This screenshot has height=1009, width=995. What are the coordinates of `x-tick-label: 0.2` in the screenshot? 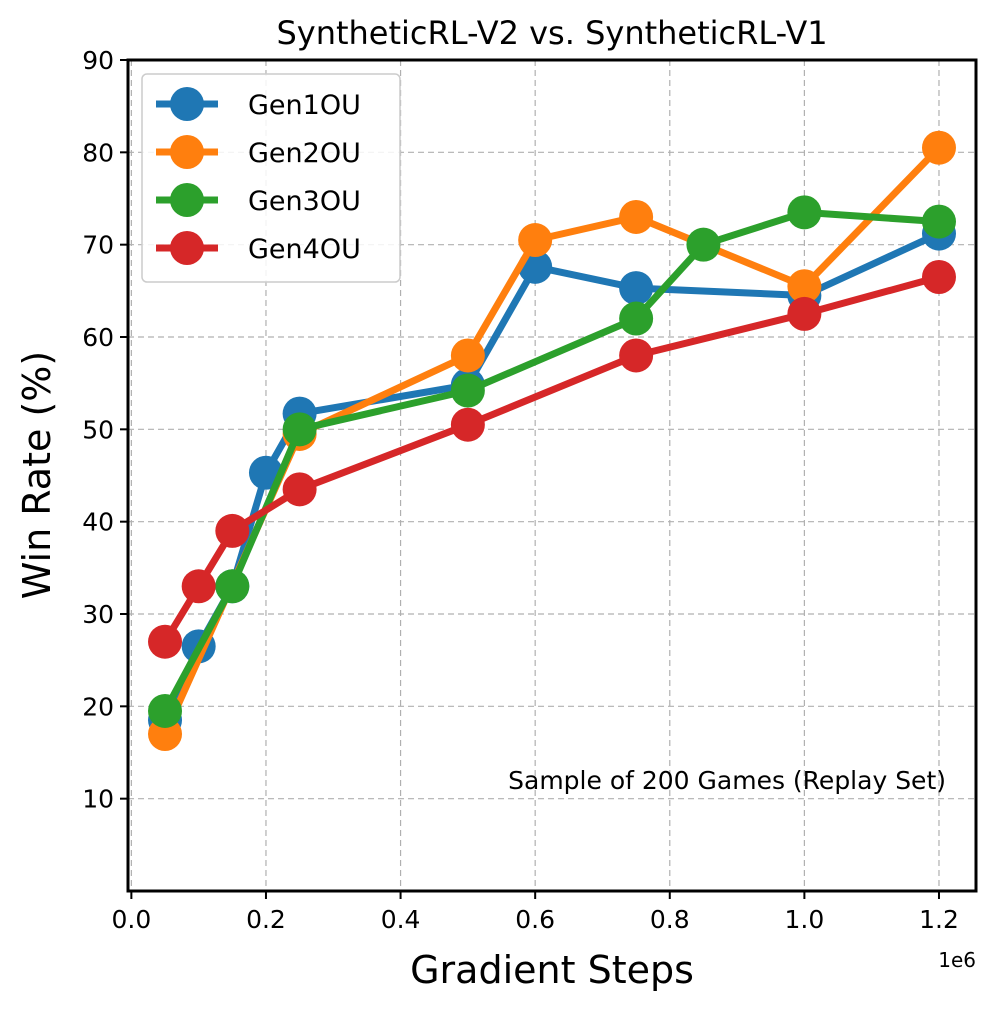 It's located at (266, 919).